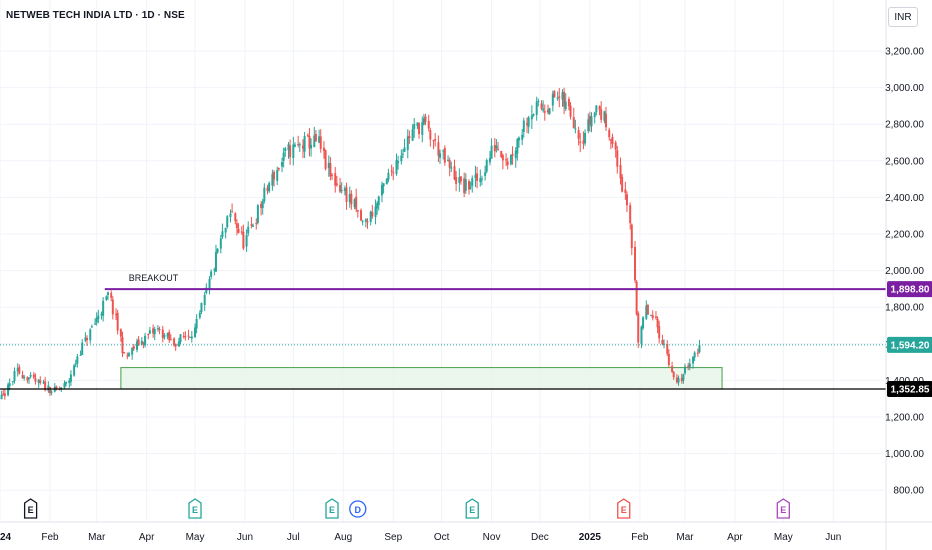  I want to click on price-axis-label: 1,200.00, so click(904, 418).